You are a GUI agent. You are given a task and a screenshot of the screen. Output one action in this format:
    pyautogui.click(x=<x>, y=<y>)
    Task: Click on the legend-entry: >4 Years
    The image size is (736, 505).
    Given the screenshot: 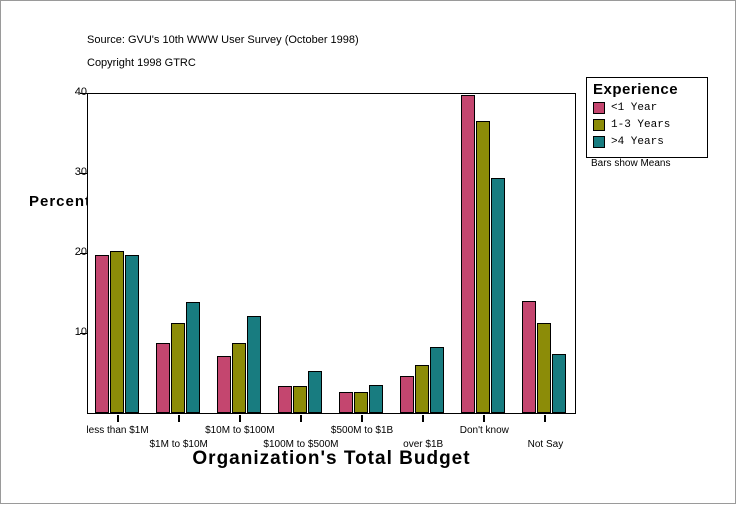 What is the action you would take?
    pyautogui.click(x=647, y=142)
    